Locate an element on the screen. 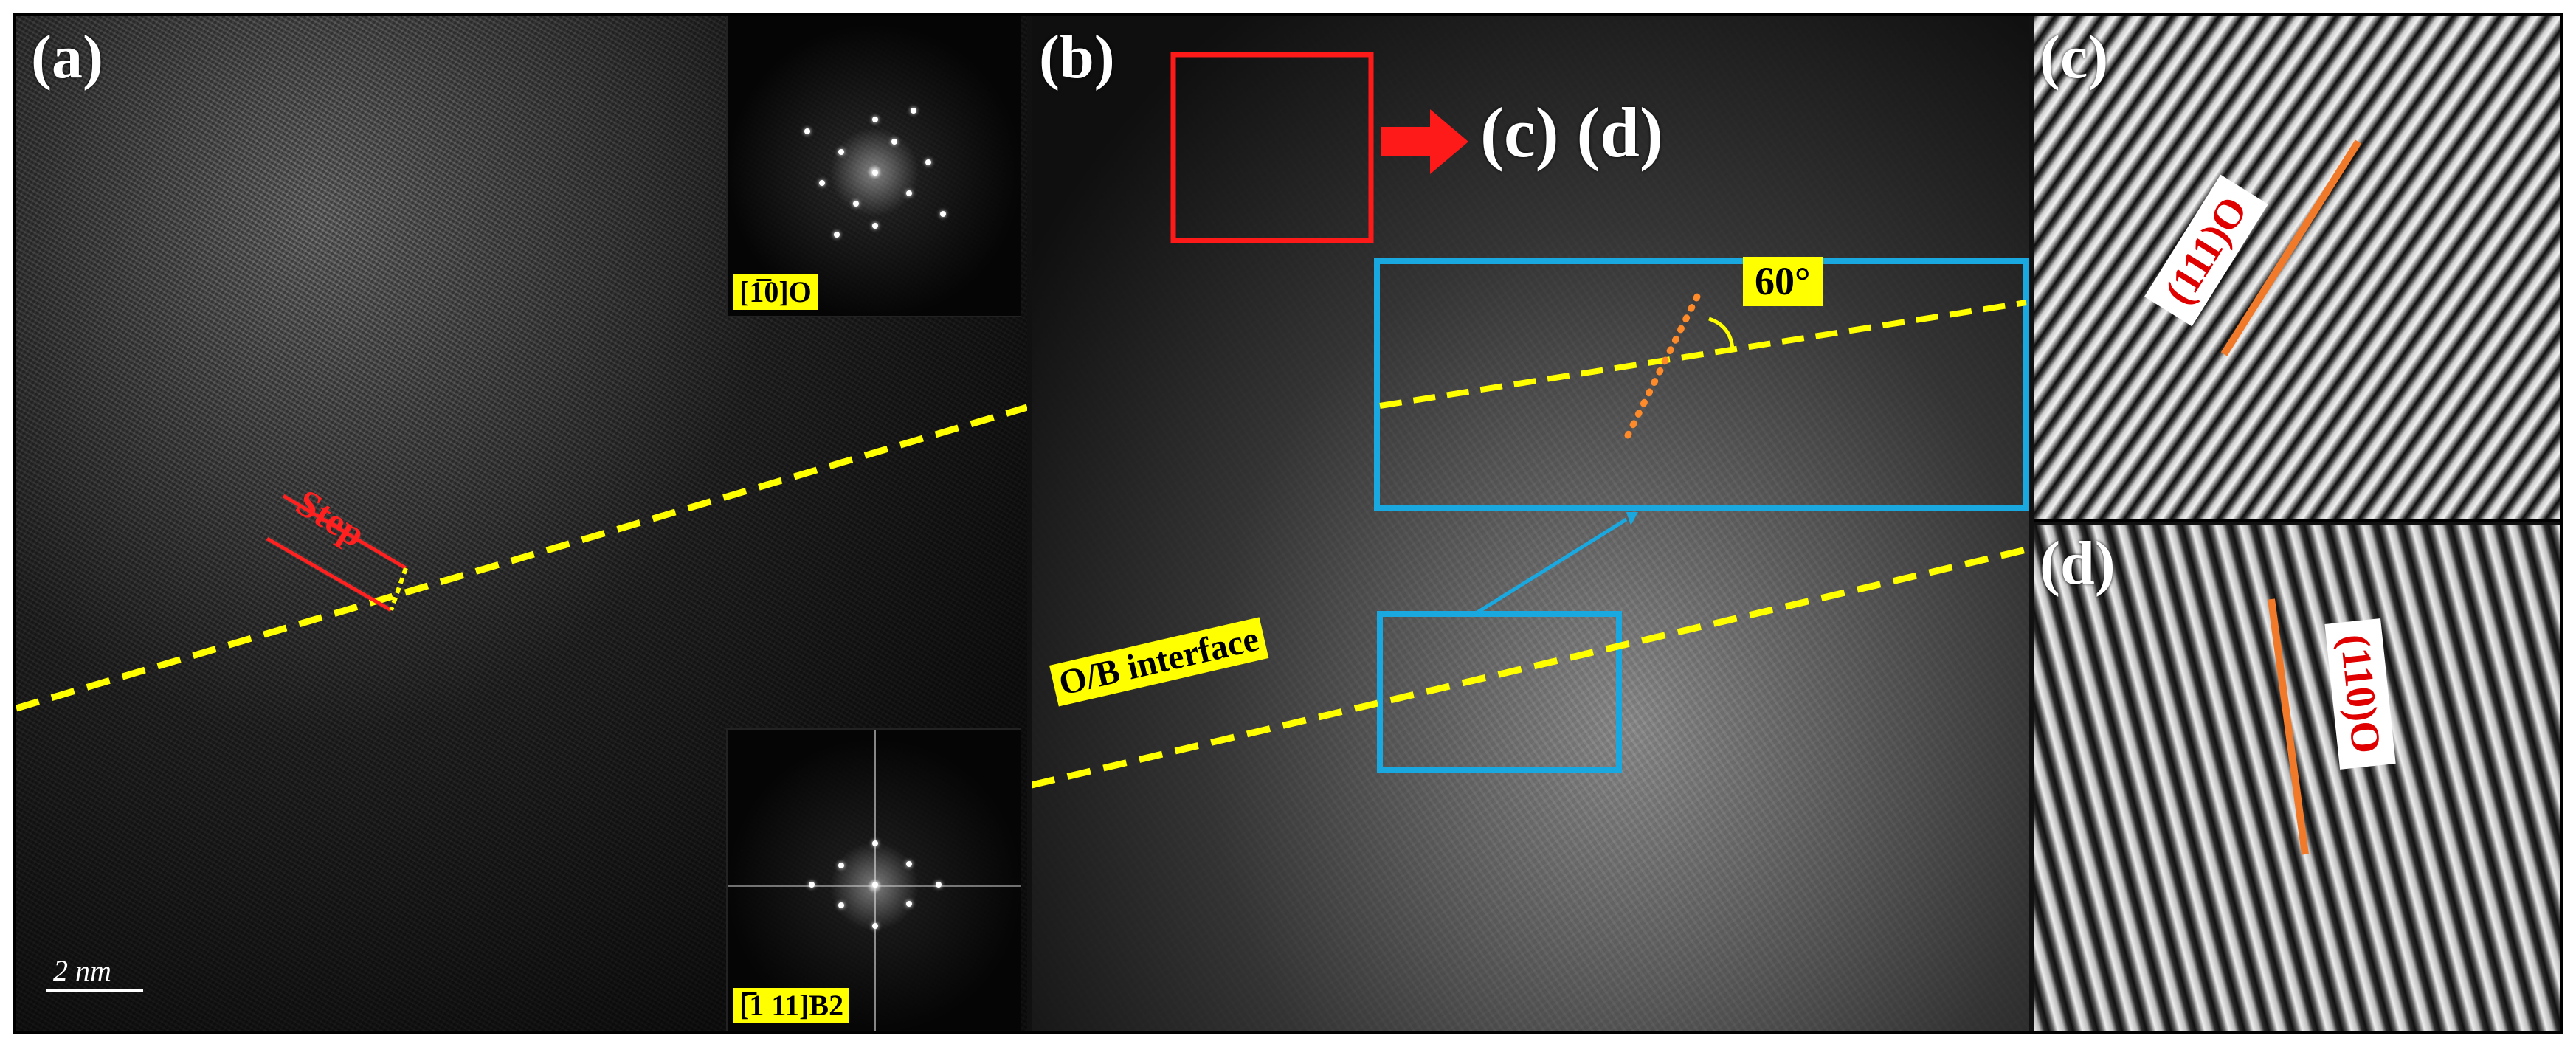 Image resolution: width=2576 pixels, height=1047 pixels. step-marker-line-upper is located at coordinates (345, 532).